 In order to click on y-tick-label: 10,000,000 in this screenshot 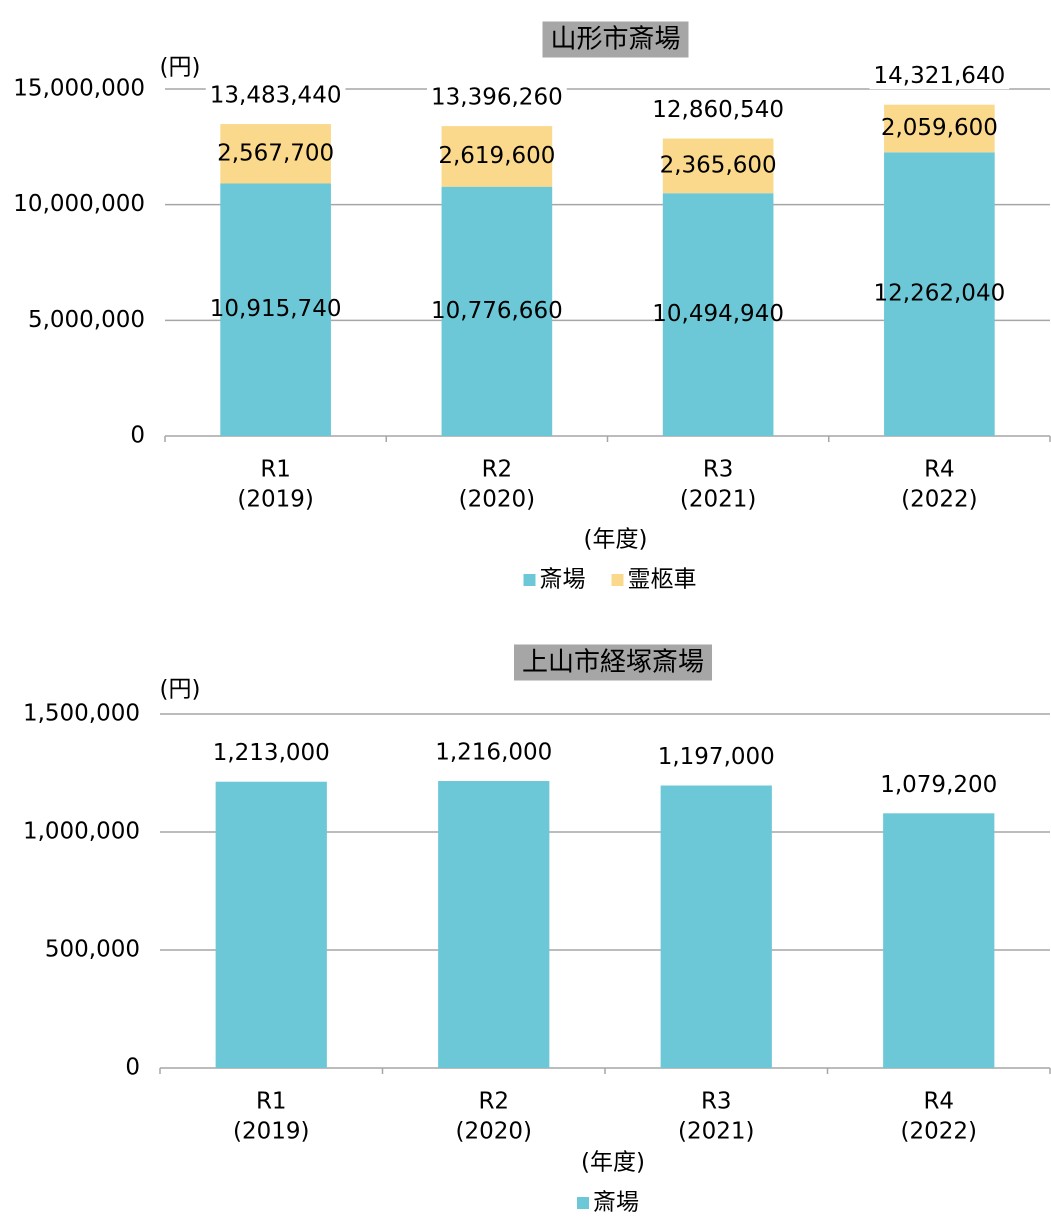, I will do `click(79, 204)`.